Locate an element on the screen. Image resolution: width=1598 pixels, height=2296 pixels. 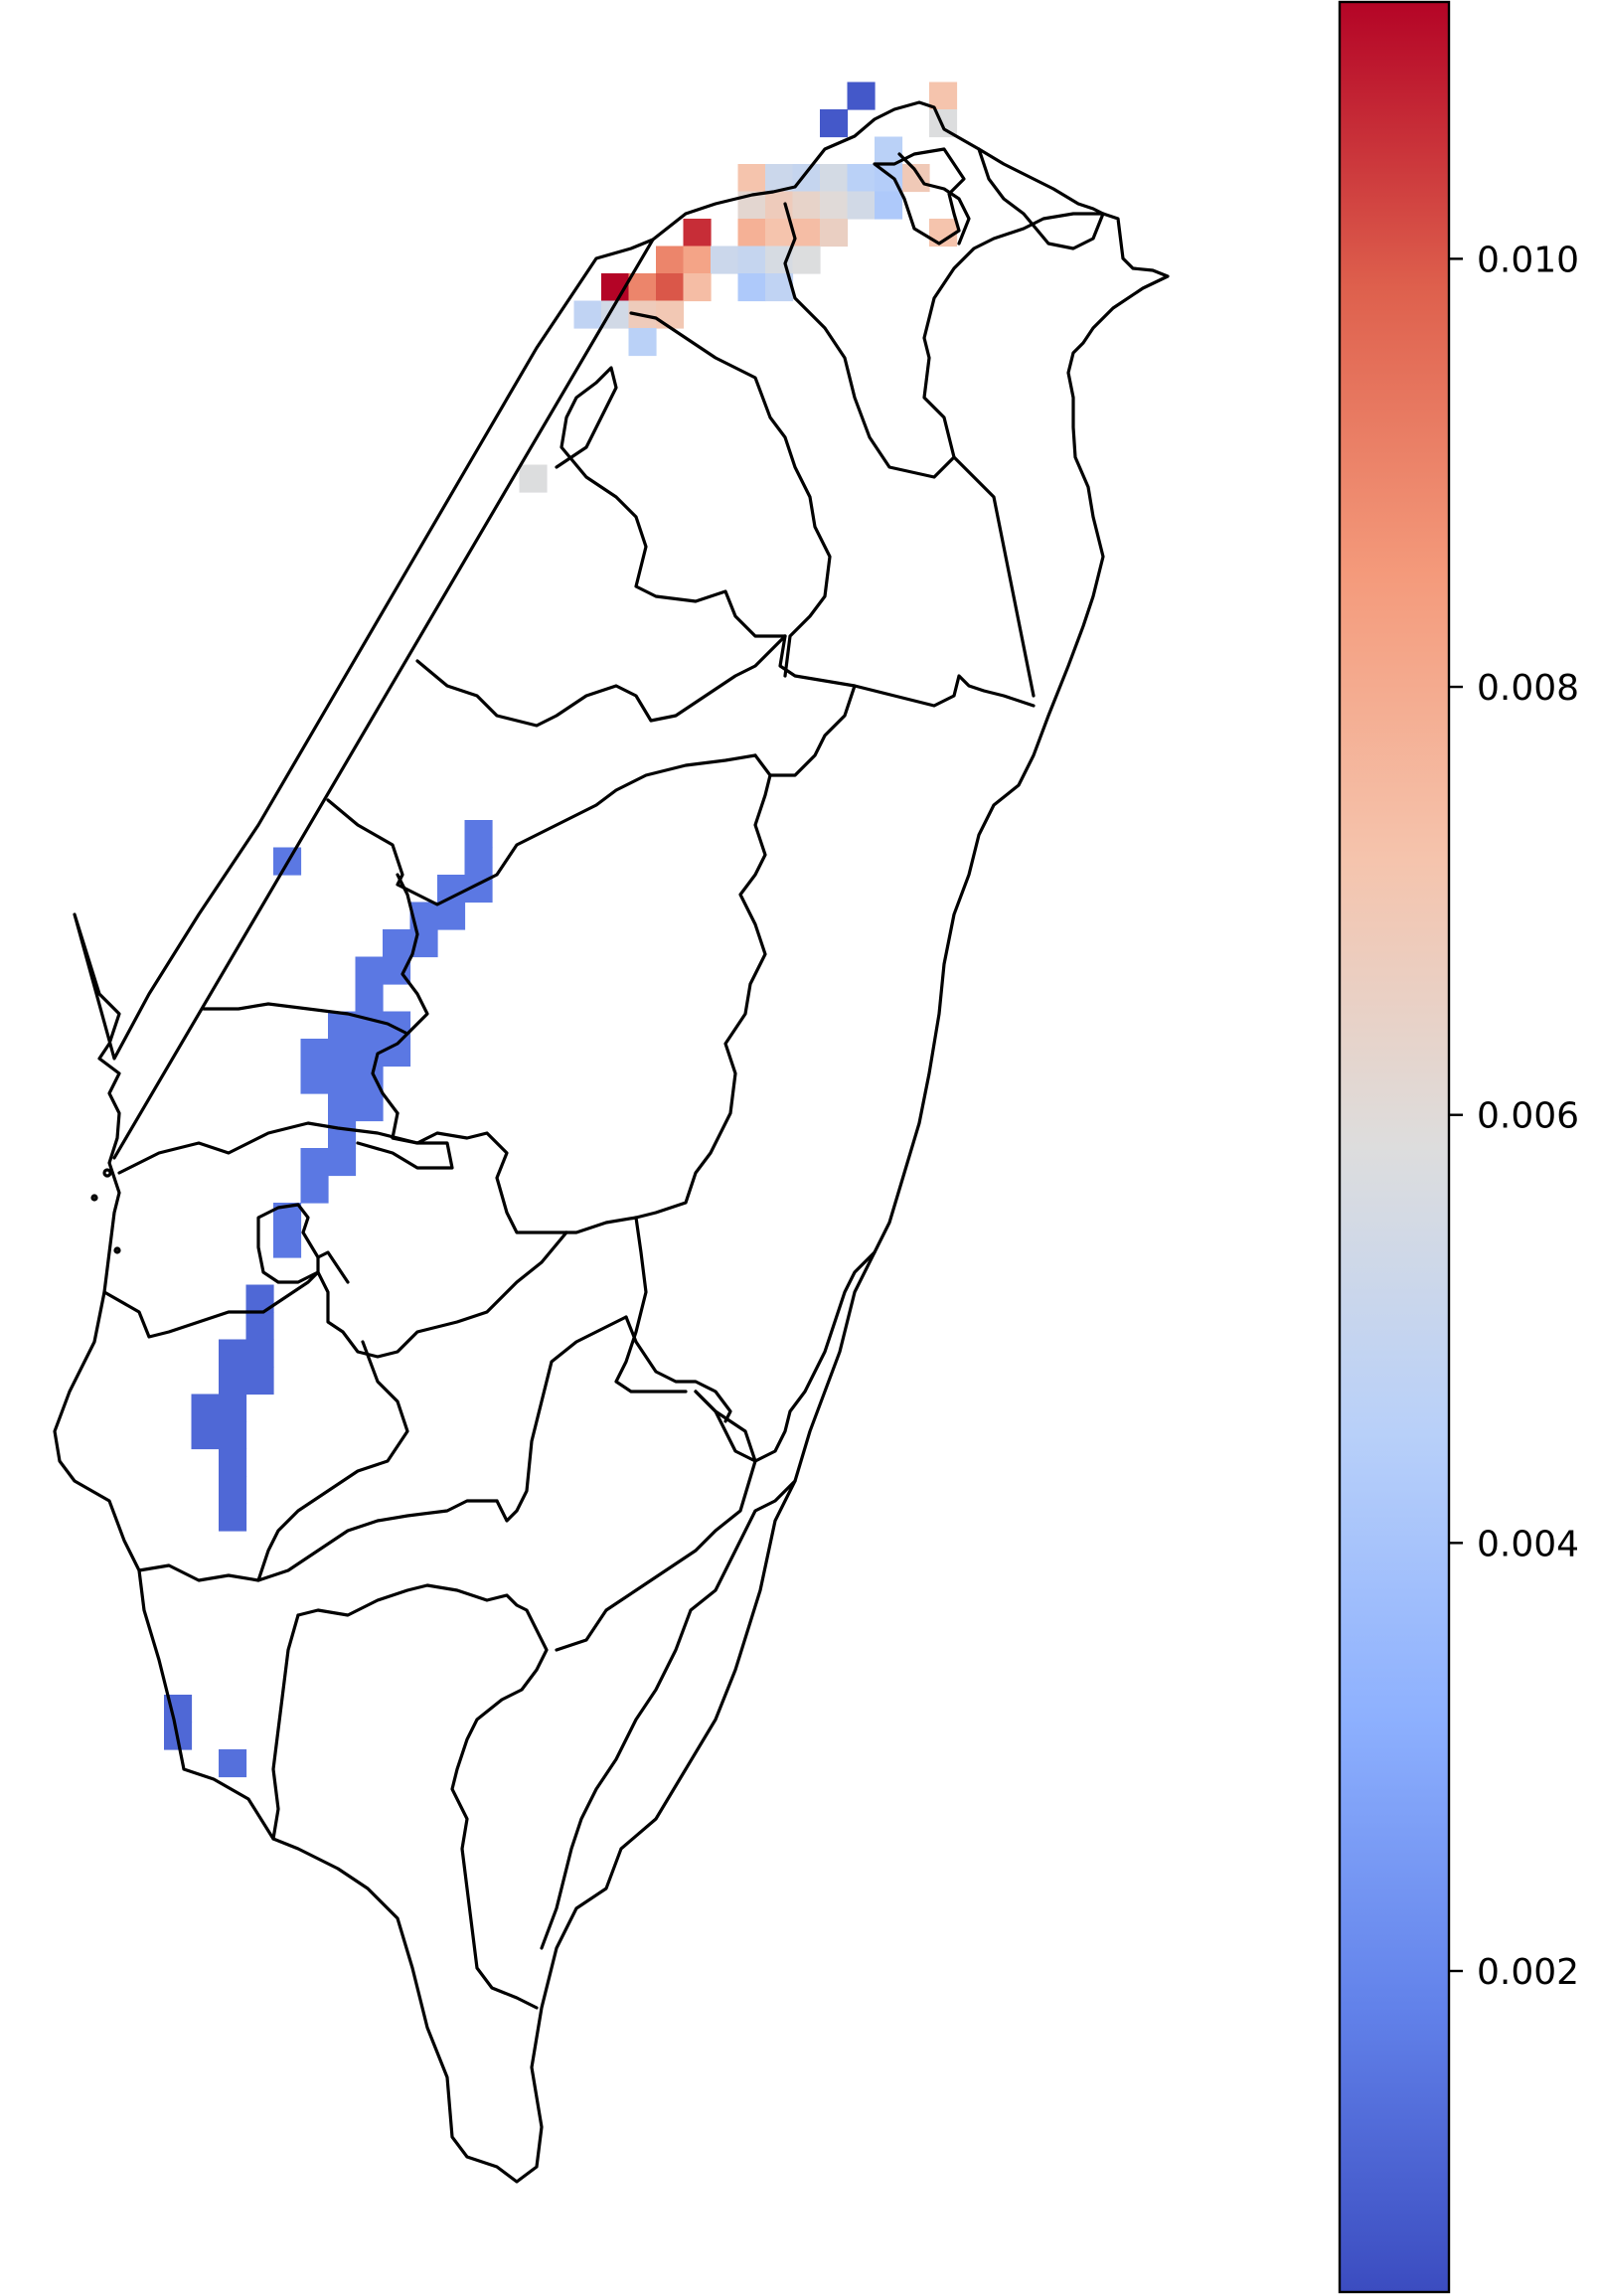
county-line-pingtung is located at coordinates (422, 1796).